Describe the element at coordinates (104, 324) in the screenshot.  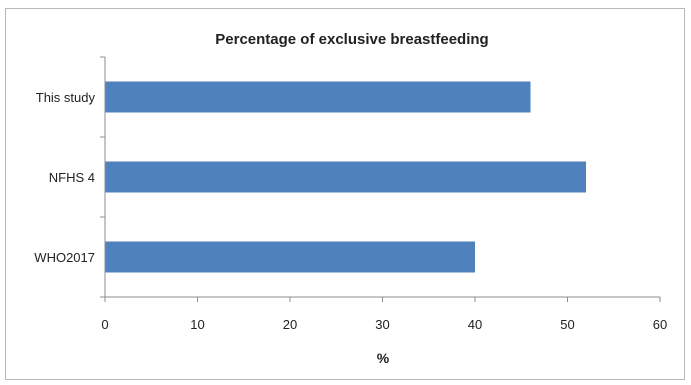
I see `x-tick-label: 0` at that location.